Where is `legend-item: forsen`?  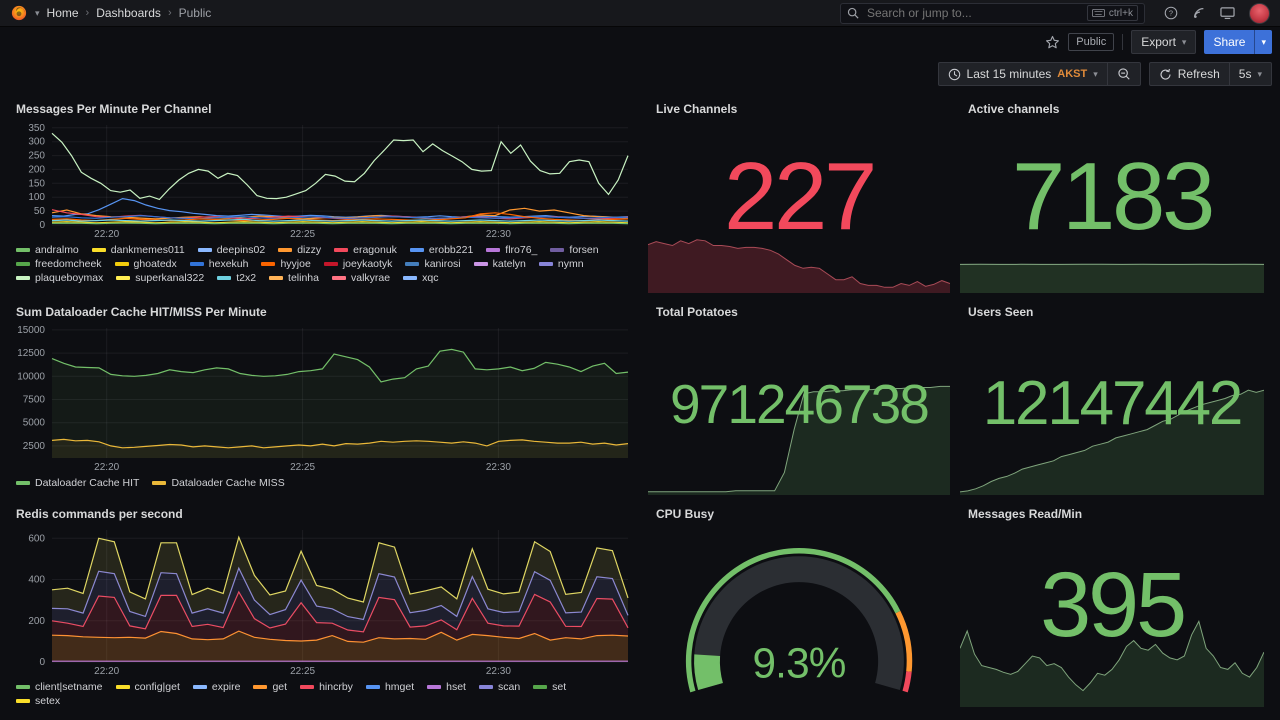
legend-item: forsen is located at coordinates (574, 250).